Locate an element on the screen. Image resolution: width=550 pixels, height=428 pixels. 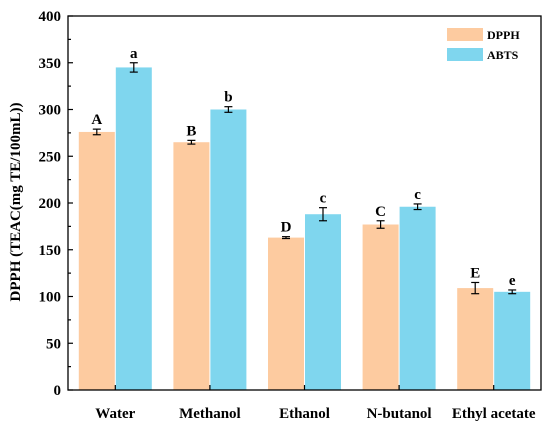
significance-label-abts-ethanol: c is located at coordinates (323, 199).